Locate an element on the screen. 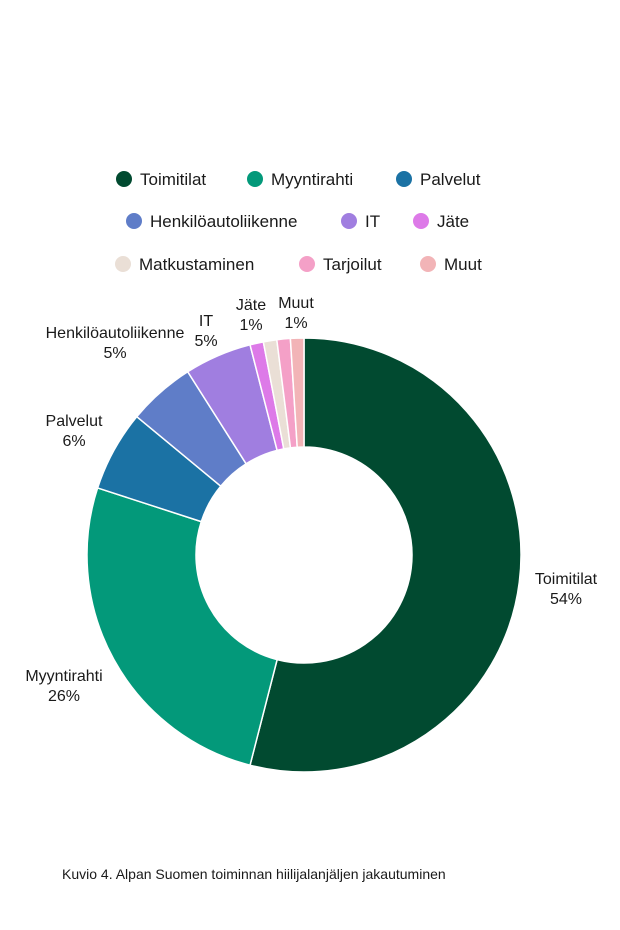 This screenshot has width=620, height=930. slice-label-name-toimitilat: Toimitilat is located at coordinates (566, 579).